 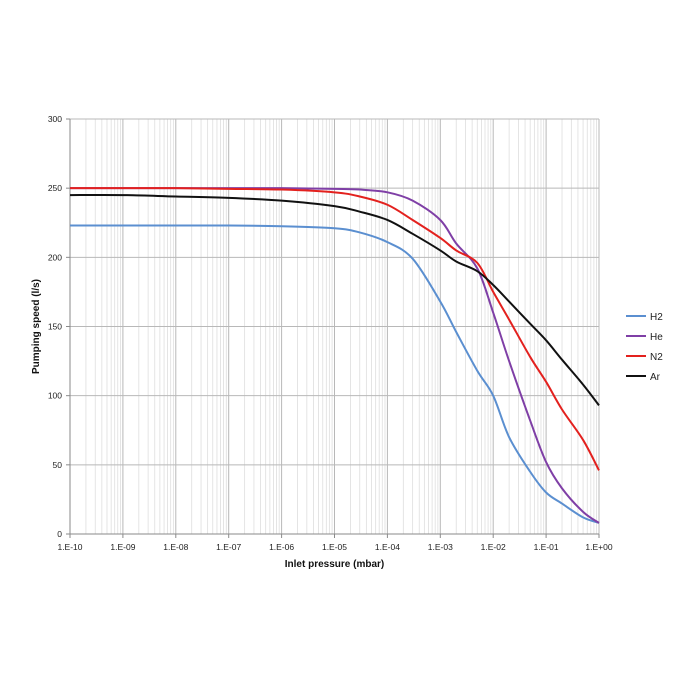 I want to click on x-tick-label: 1.E+00, so click(x=598, y=547).